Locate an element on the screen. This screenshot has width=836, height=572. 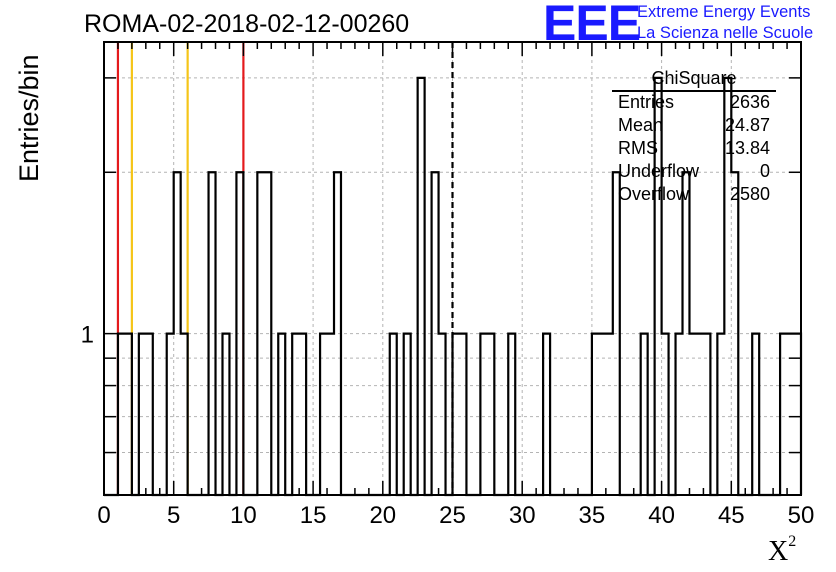
stats-value: 13.84 is located at coordinates (747, 148).